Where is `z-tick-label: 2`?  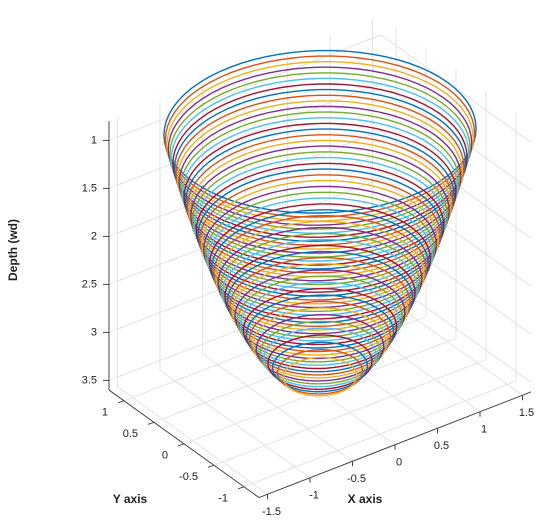
z-tick-label: 2 is located at coordinates (94, 236).